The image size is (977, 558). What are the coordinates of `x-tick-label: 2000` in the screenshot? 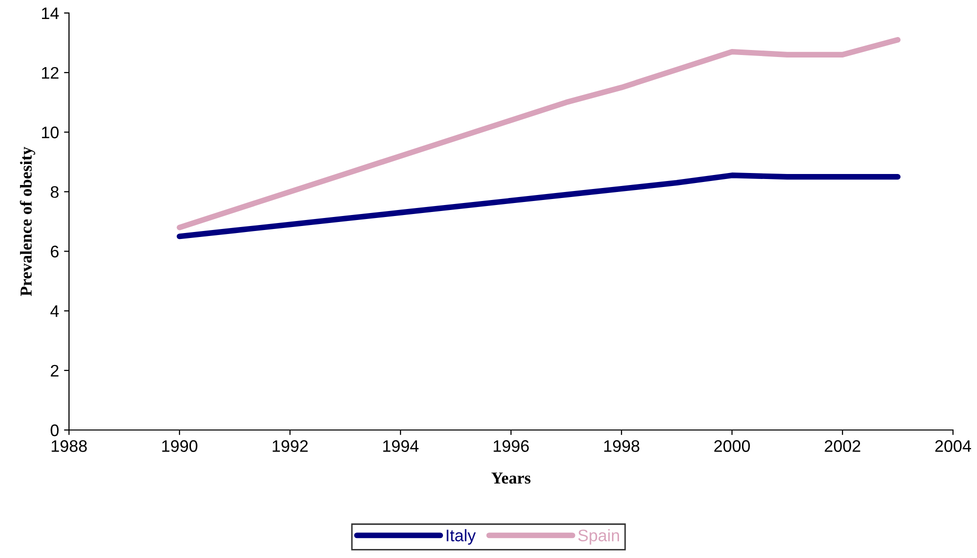 It's located at (732, 446).